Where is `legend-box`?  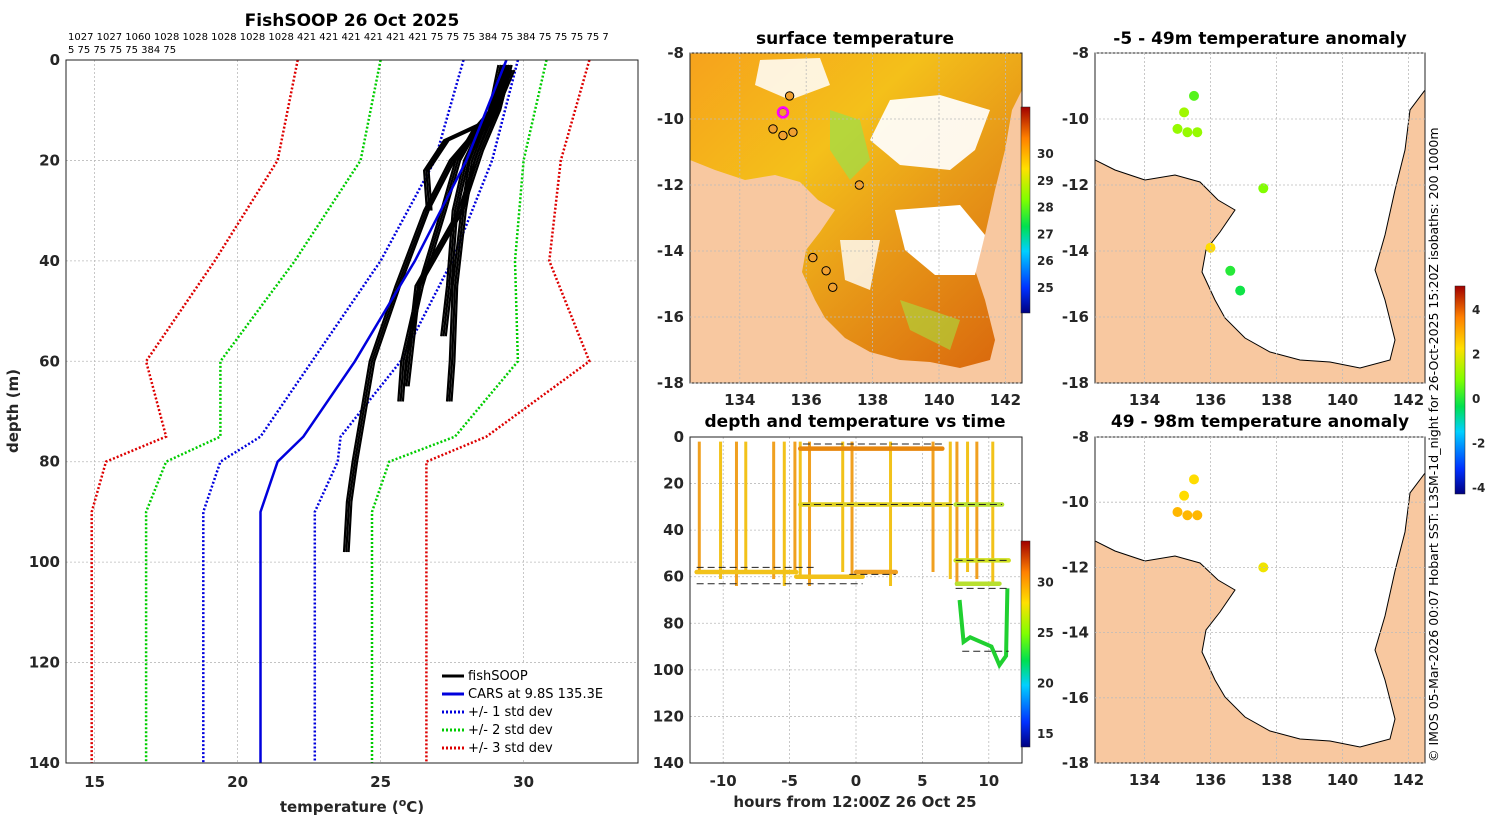 legend-box is located at coordinates (536, 711).